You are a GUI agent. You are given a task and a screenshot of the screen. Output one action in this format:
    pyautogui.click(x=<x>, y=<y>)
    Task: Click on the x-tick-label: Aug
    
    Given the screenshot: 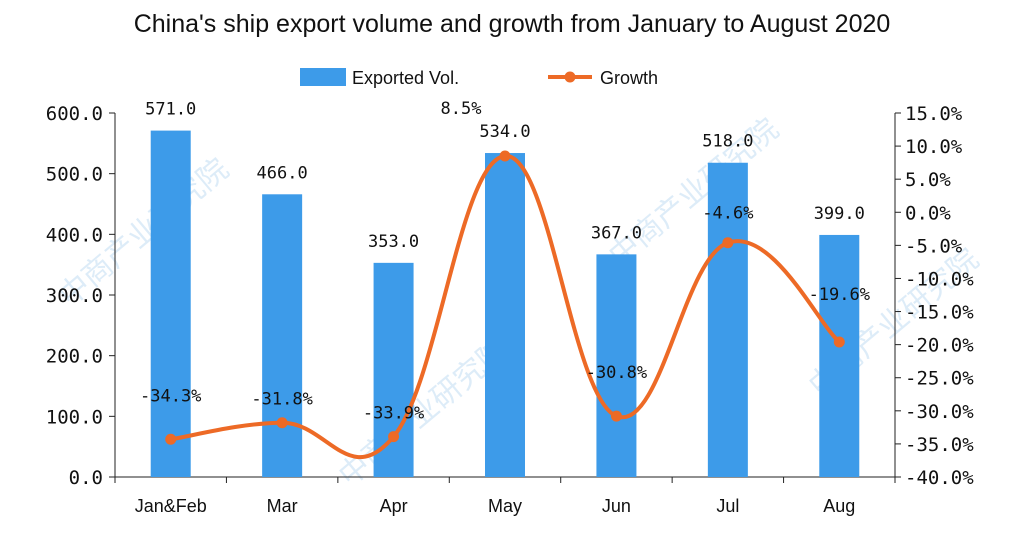 What is the action you would take?
    pyautogui.click(x=839, y=506)
    